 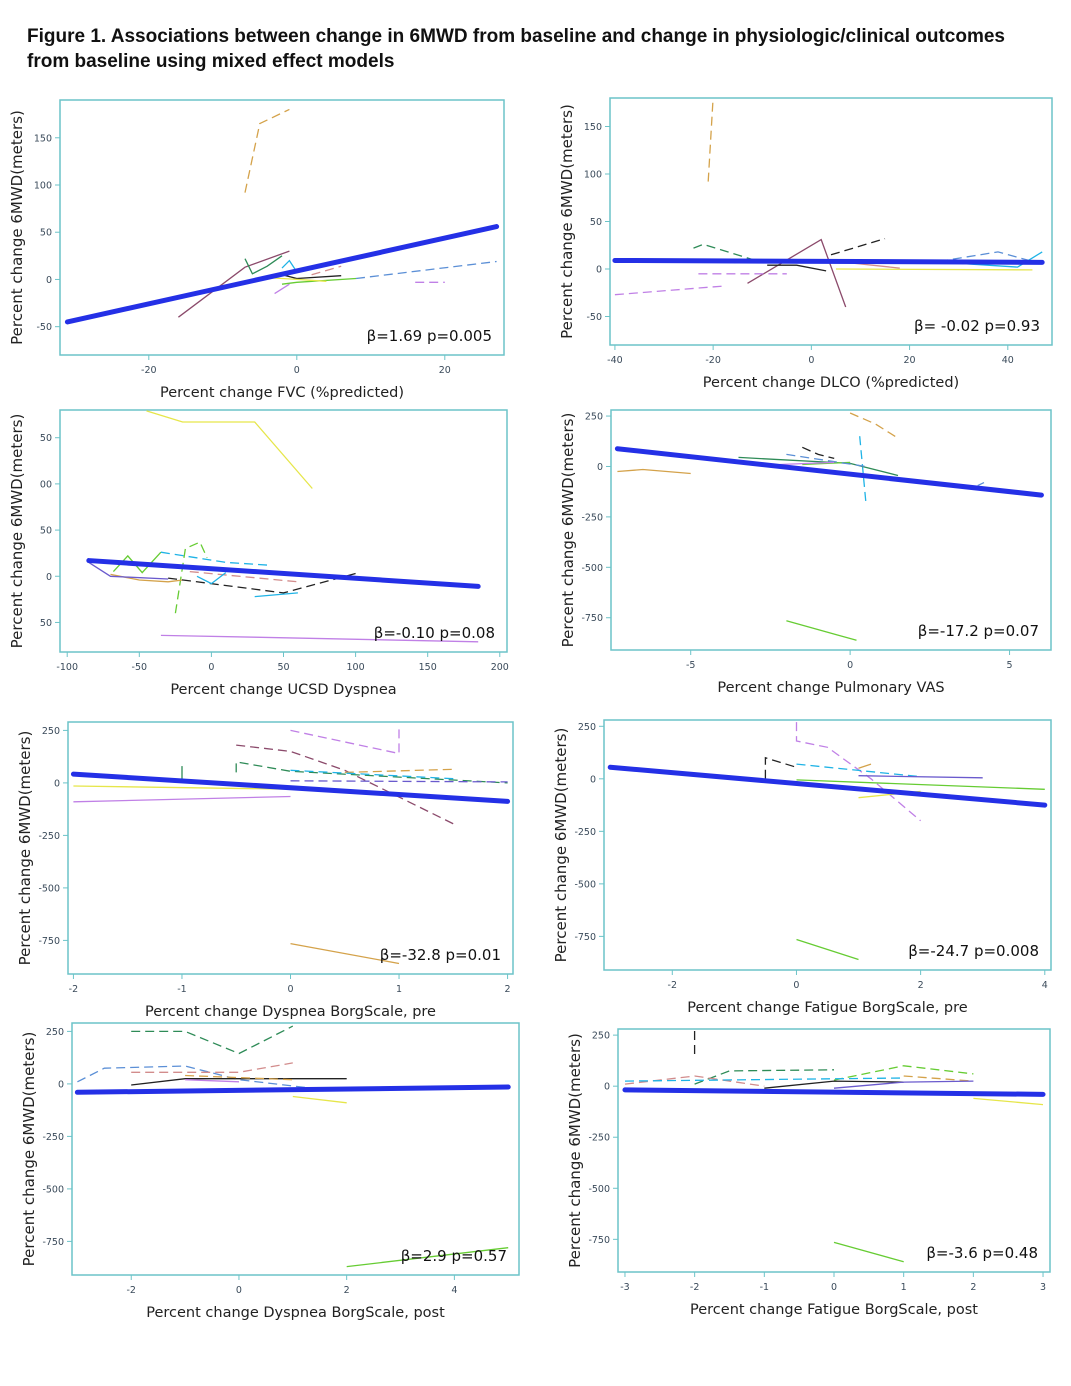 What do you see at coordinates (149, 370) in the screenshot?
I see `x-tick-label: -20` at bounding box center [149, 370].